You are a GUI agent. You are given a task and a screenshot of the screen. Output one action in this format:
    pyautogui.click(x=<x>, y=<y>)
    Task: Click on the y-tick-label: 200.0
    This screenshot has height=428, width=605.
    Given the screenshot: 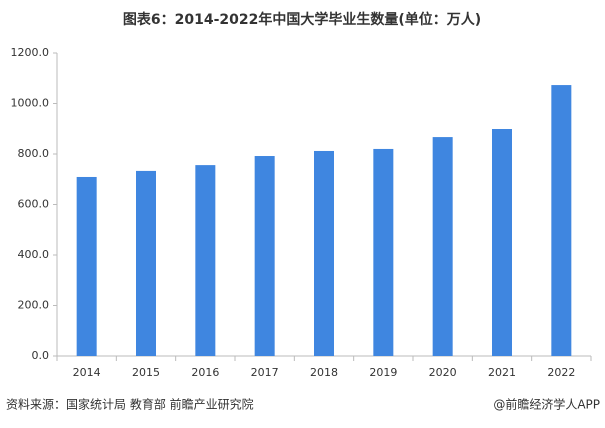 What is the action you would take?
    pyautogui.click(x=34, y=305)
    